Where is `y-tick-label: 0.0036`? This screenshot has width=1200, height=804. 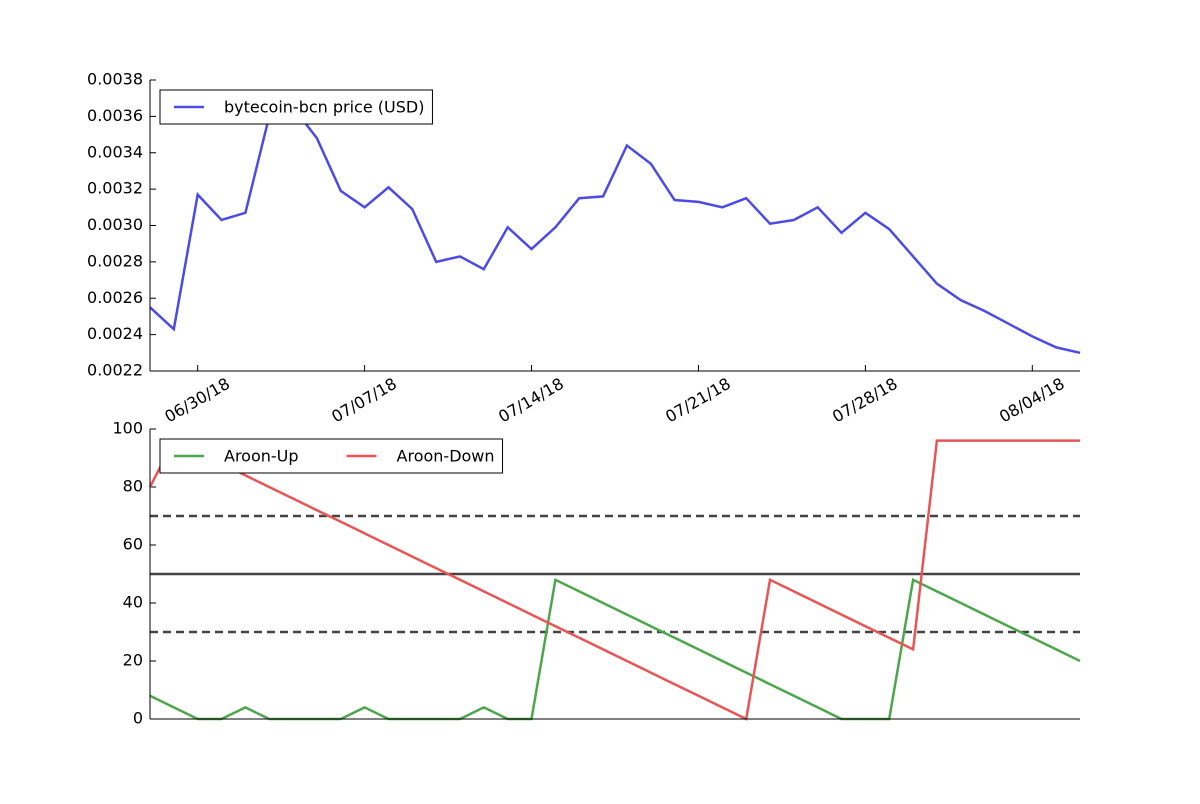
y-tick-label: 0.0036 is located at coordinates (115, 115).